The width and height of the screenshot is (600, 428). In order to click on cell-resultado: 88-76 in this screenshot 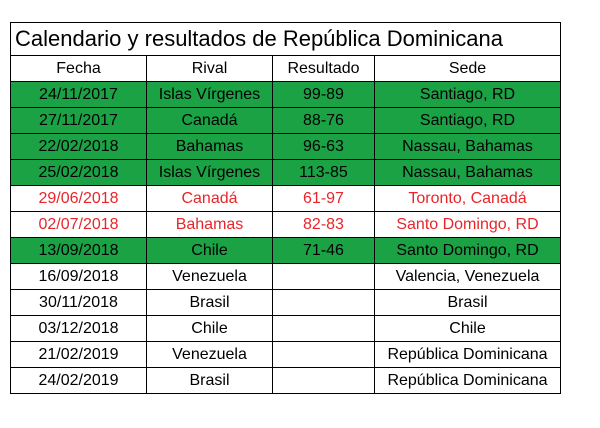, I will do `click(323, 120)`.